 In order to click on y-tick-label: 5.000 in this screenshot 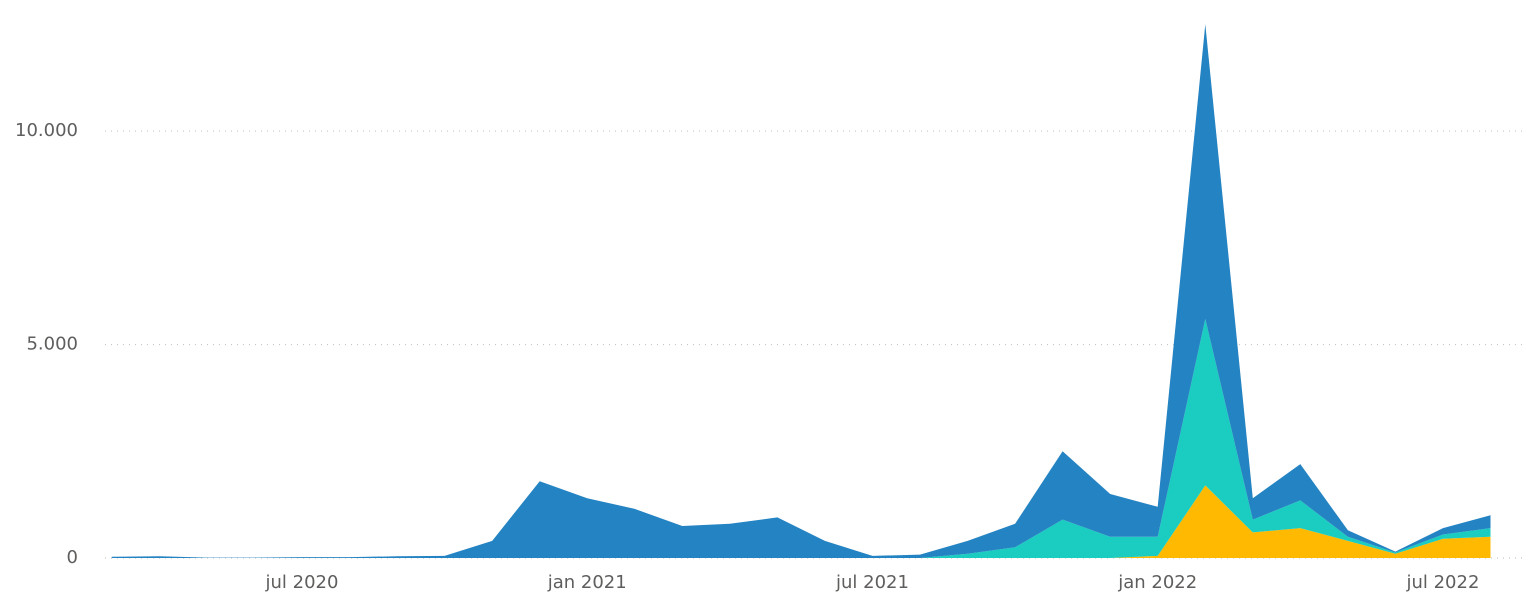, I will do `click(52, 344)`.